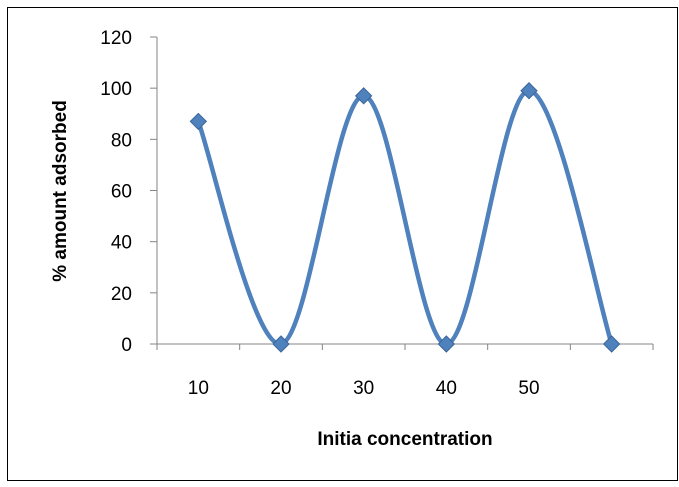 This screenshot has width=679, height=487. Describe the element at coordinates (280, 388) in the screenshot. I see `x-tick-label: 20` at that location.